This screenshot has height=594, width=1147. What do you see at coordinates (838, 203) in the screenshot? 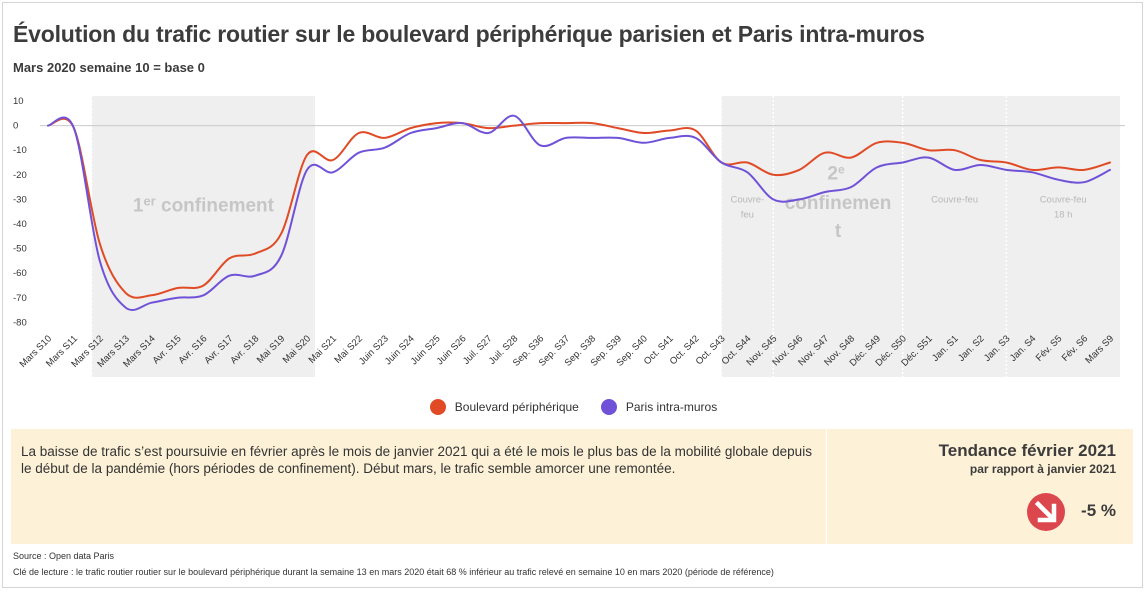
I see `band-label-confinement-2-line-0: confinemen` at bounding box center [838, 203].